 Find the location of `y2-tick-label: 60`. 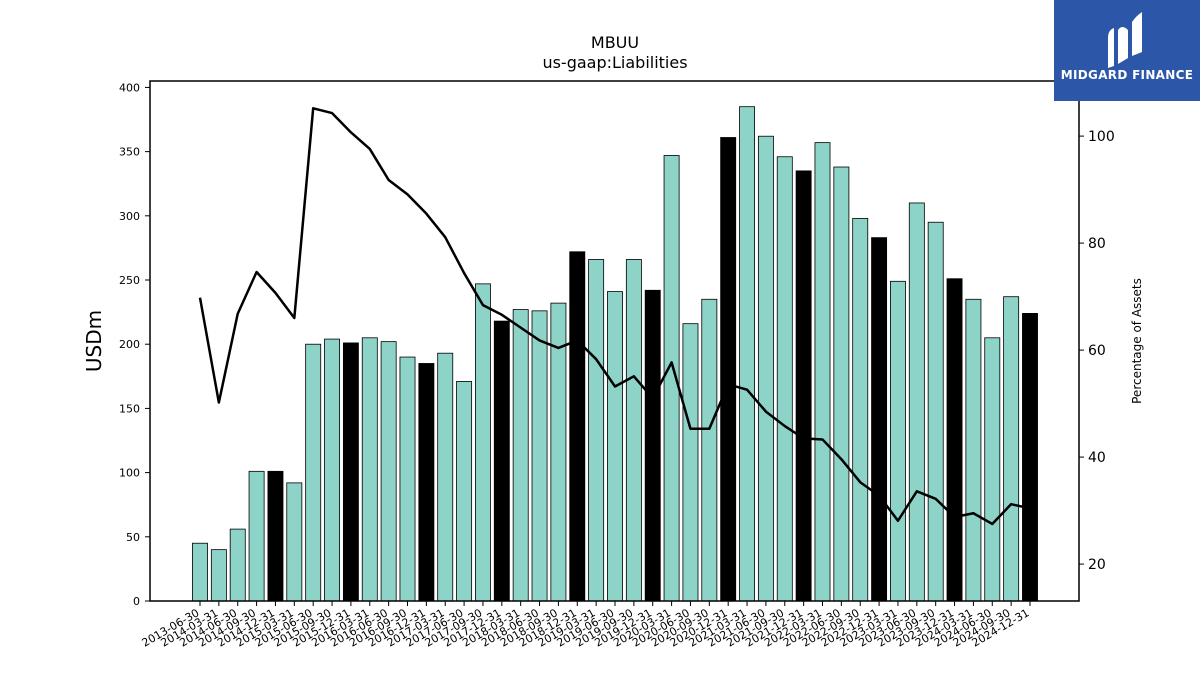

y2-tick-label: 60 is located at coordinates (1097, 351).